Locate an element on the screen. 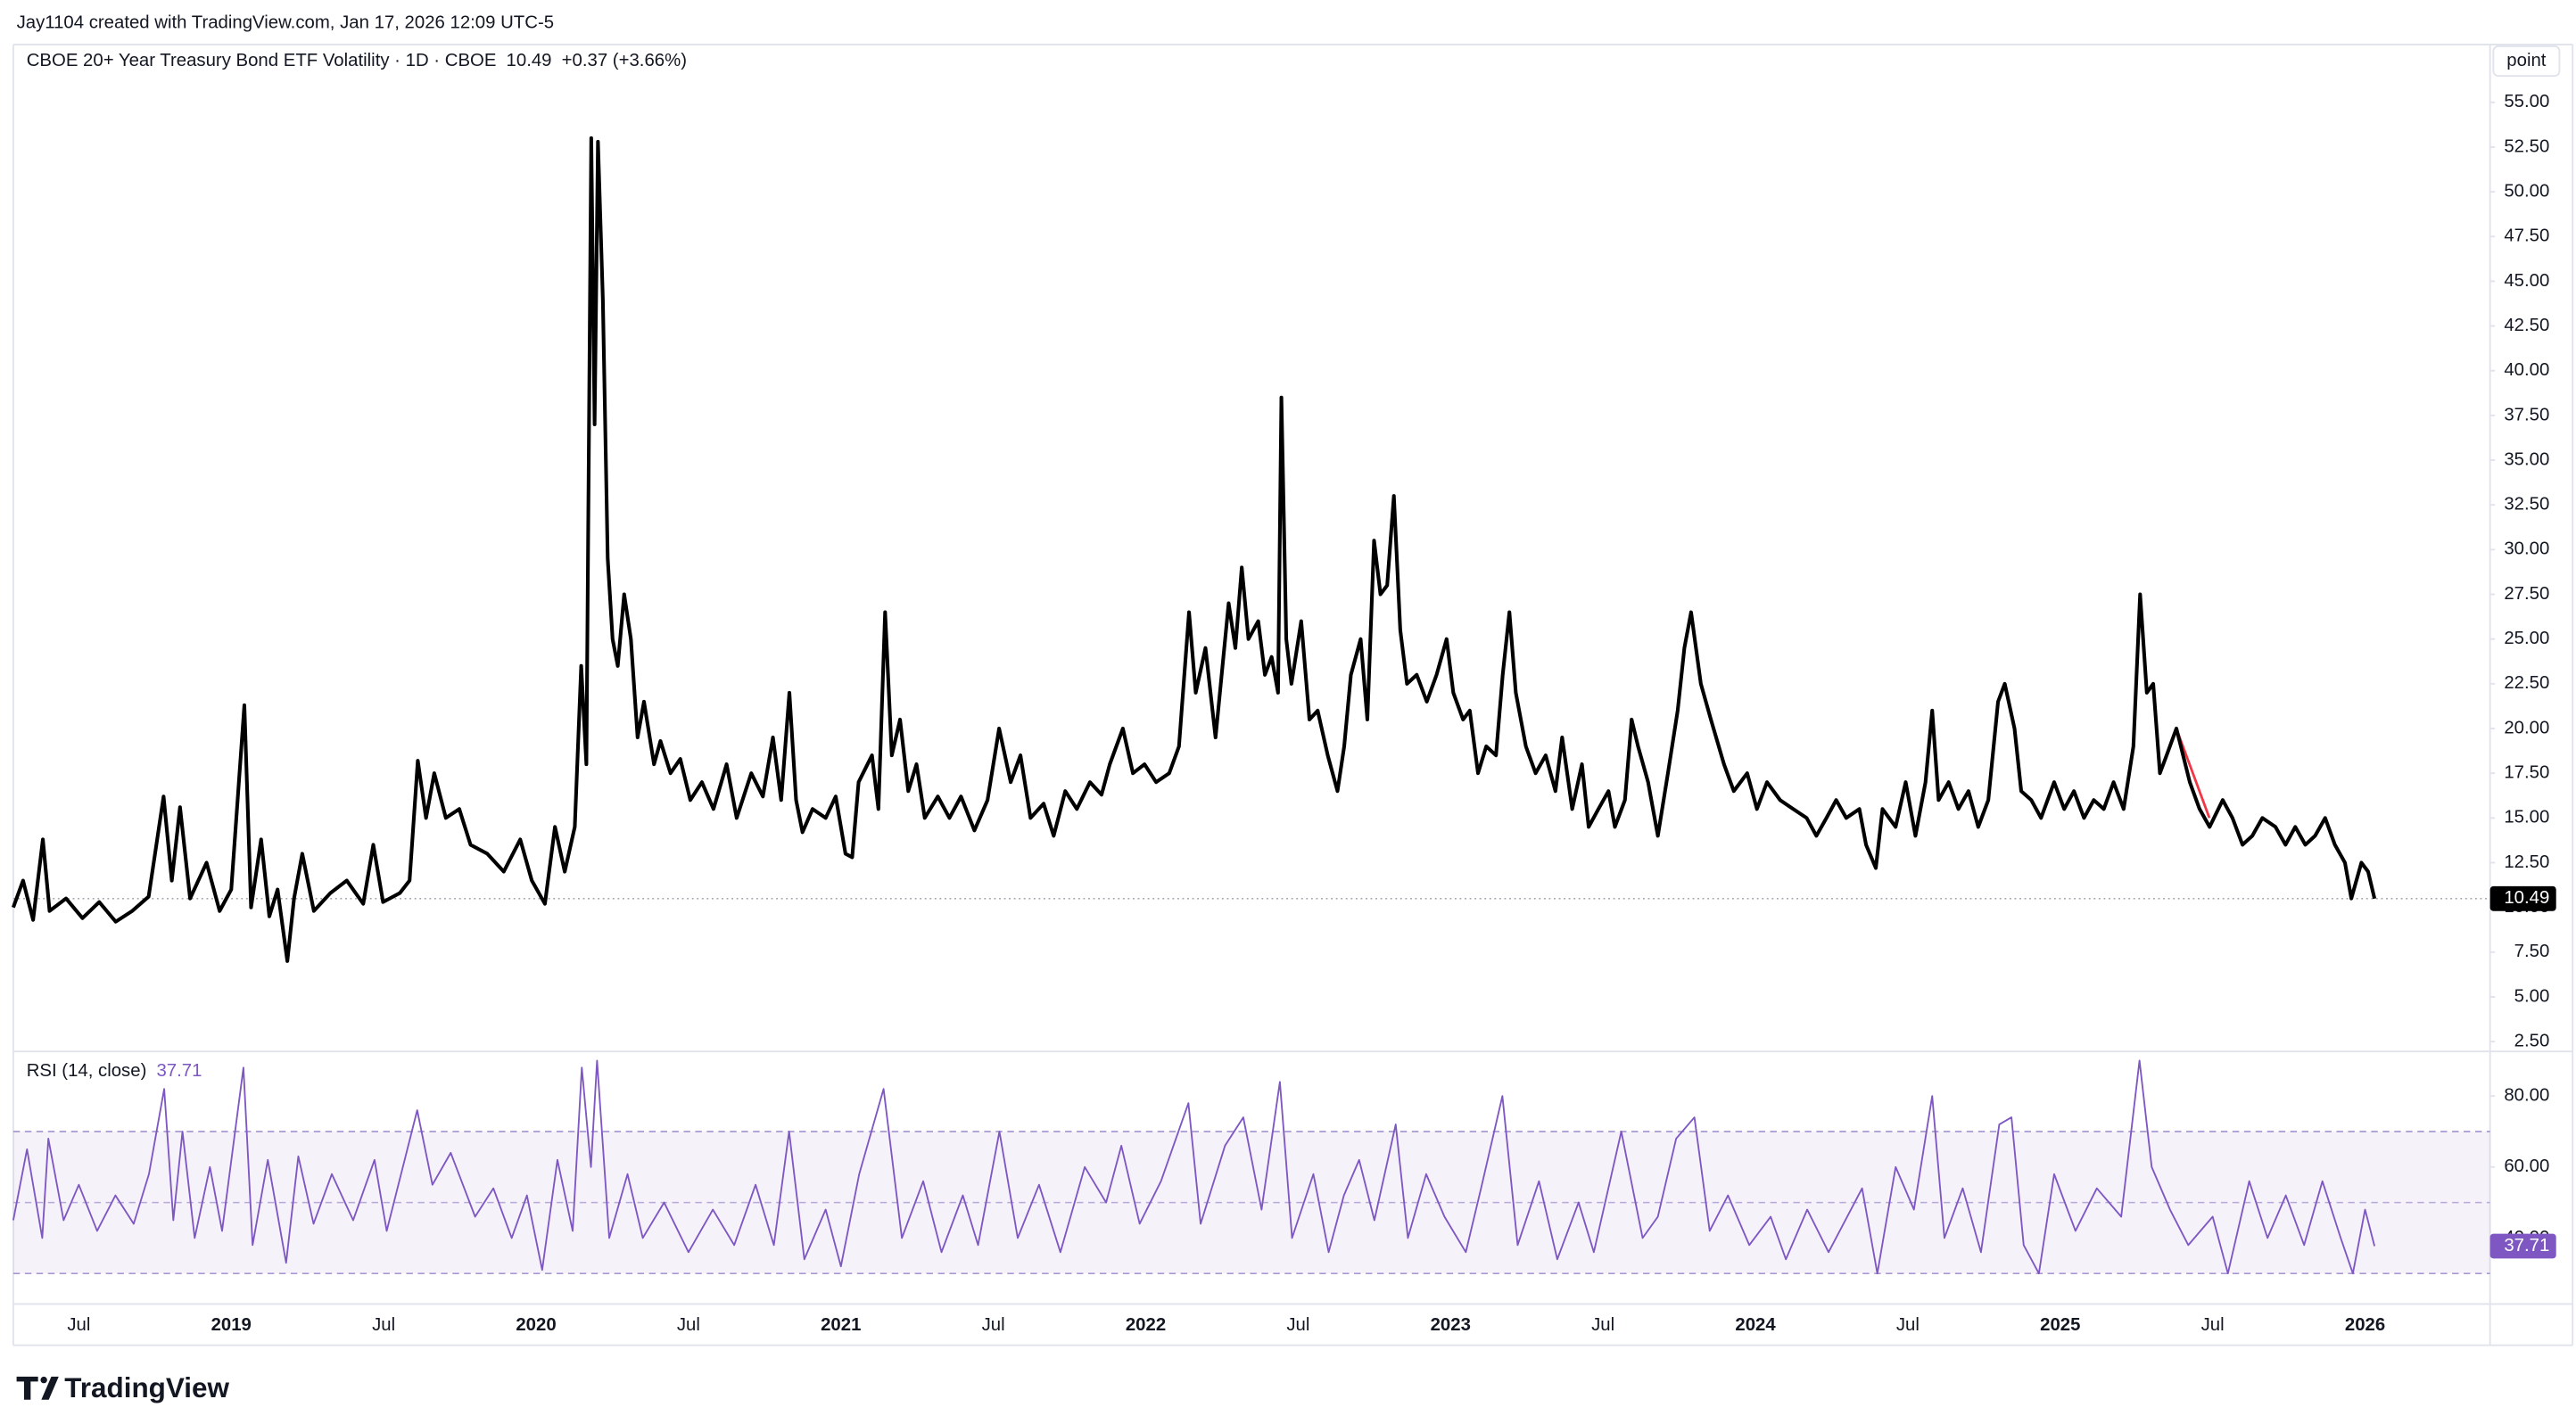 The height and width of the screenshot is (1424, 2576). brand-logo: TradingView is located at coordinates (123, 1387).